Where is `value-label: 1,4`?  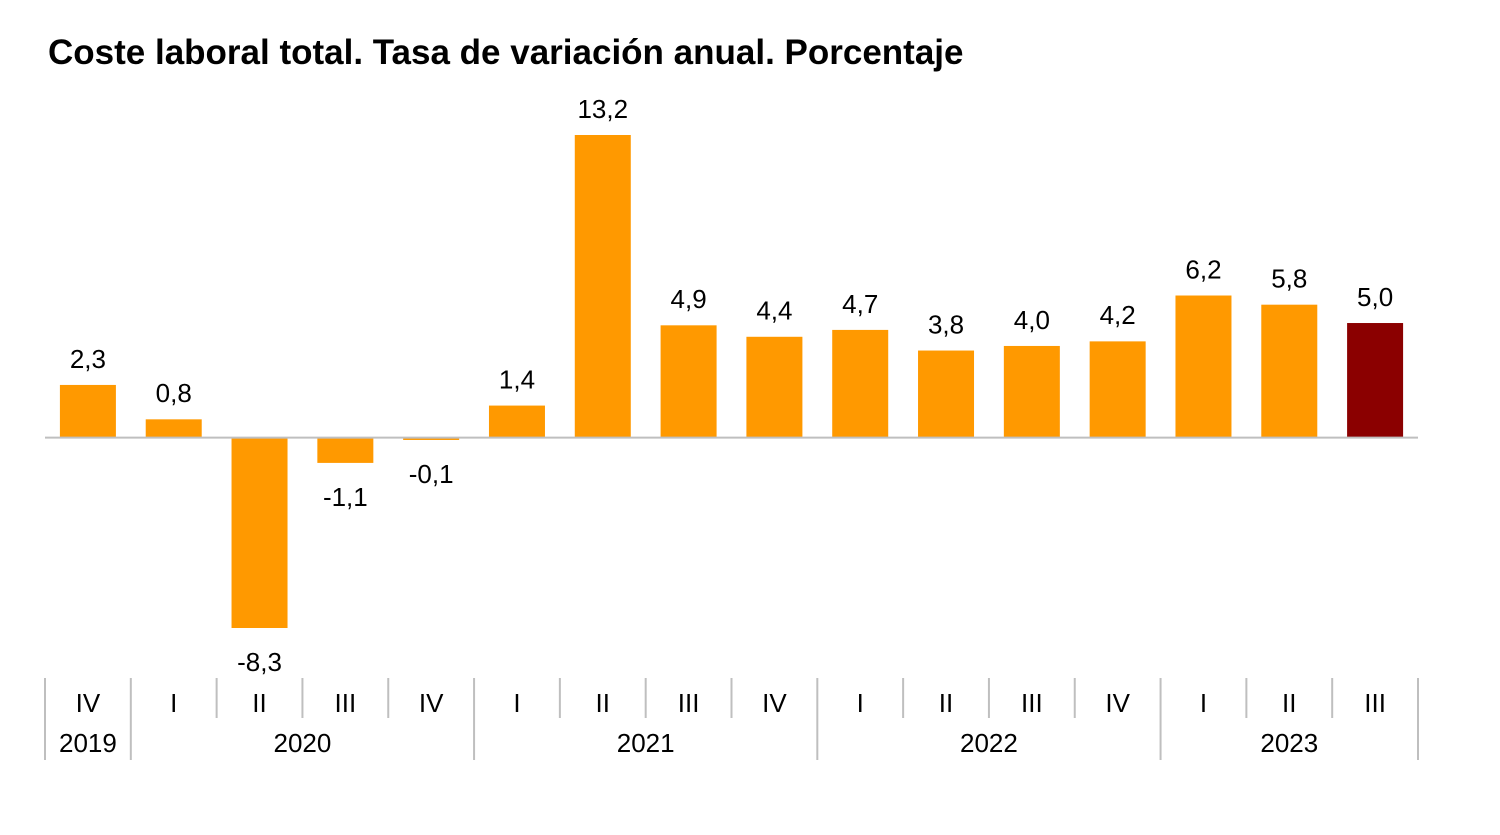
value-label: 1,4 is located at coordinates (517, 379).